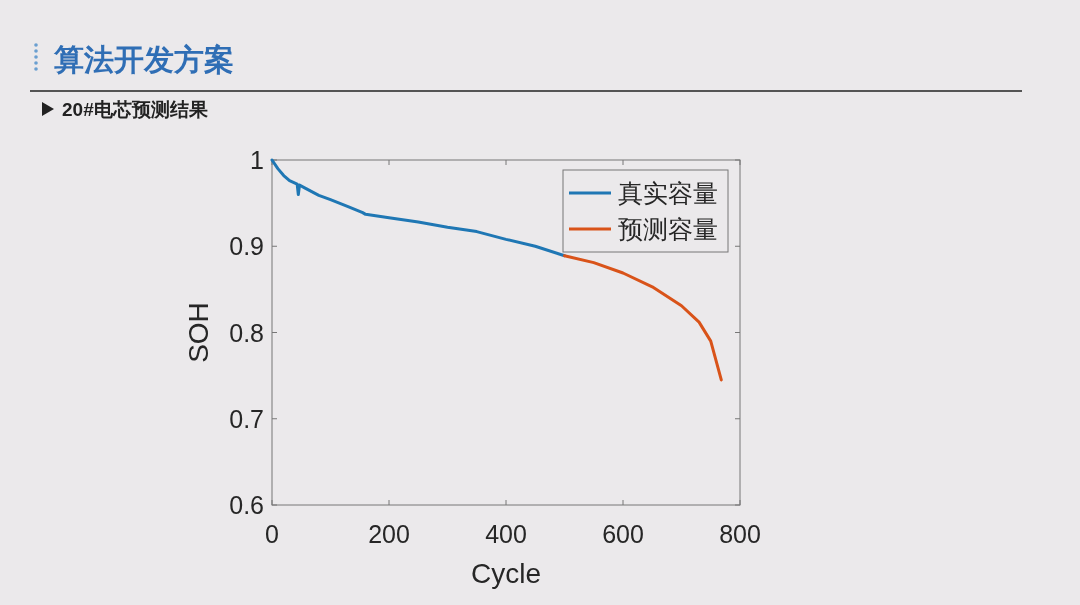 This screenshot has height=605, width=1080. What do you see at coordinates (506, 573) in the screenshot?
I see `x-axis-title: Cycle` at bounding box center [506, 573].